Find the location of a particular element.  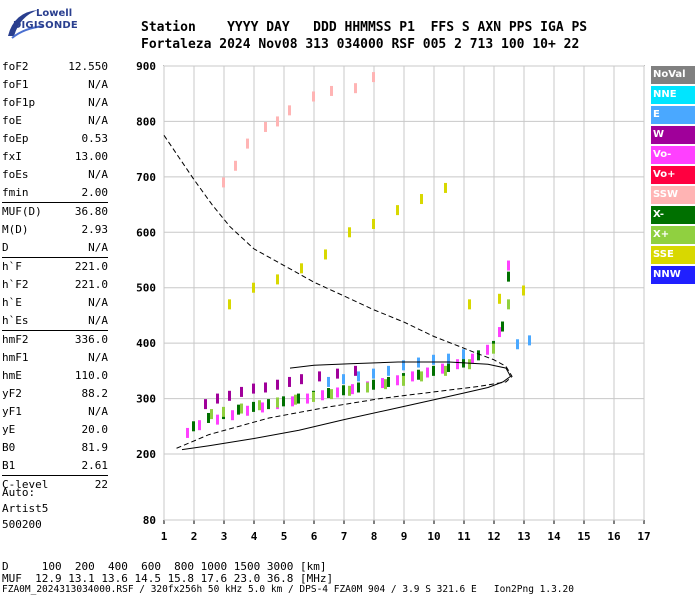

param-label: foEs is located at coordinates (15, 174).